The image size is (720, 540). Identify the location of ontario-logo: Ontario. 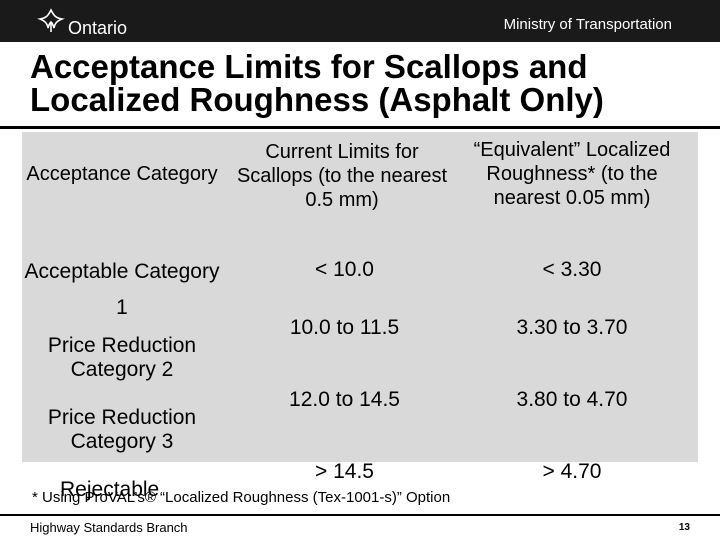
(81, 21).